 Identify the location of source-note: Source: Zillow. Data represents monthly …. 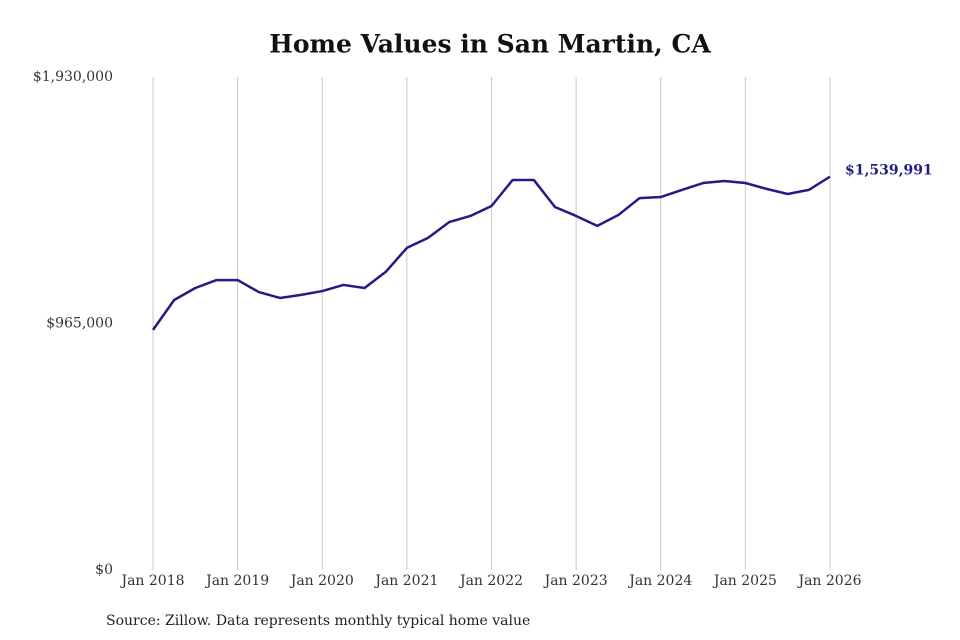
(318, 621).